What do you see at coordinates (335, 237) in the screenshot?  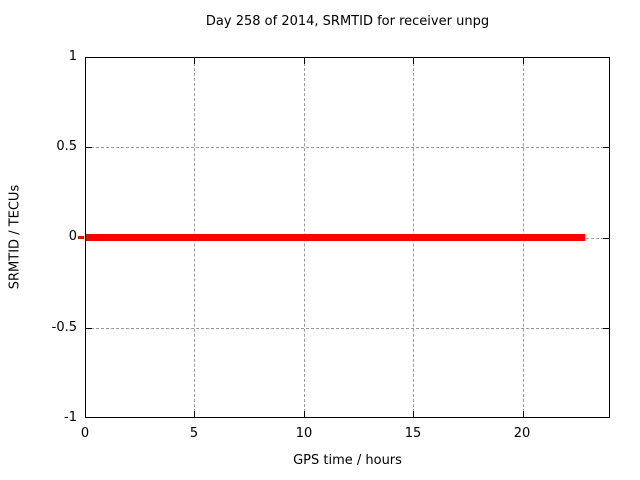 I see `srmtid-zero-line` at bounding box center [335, 237].